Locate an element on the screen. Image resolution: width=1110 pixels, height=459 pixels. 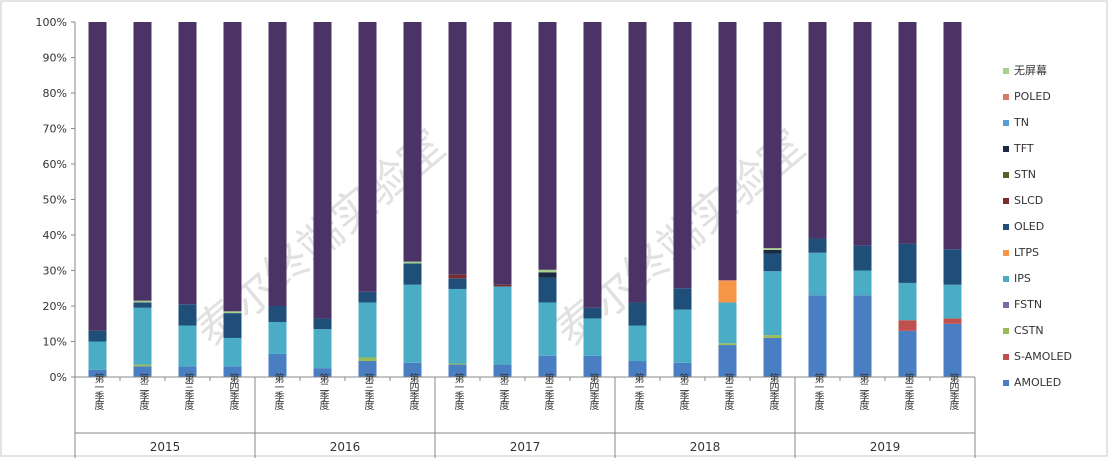
y-tick-label: 80% is located at coordinates (55, 93).